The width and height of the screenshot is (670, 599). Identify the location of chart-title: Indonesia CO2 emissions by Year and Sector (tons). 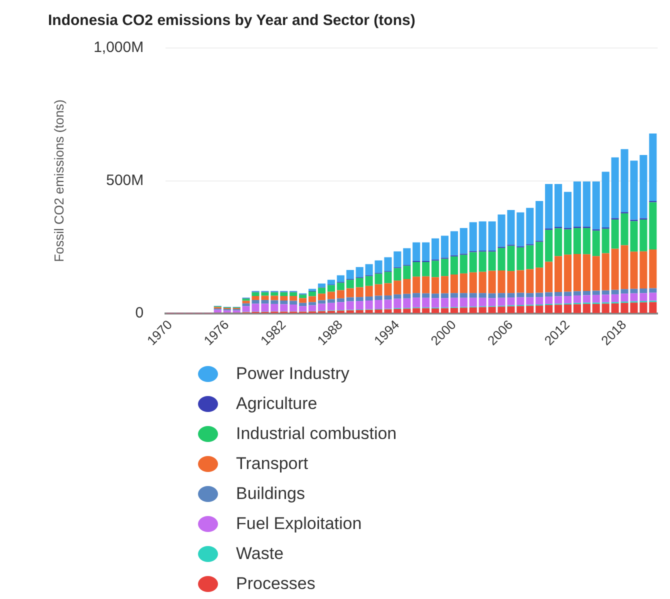
(232, 21).